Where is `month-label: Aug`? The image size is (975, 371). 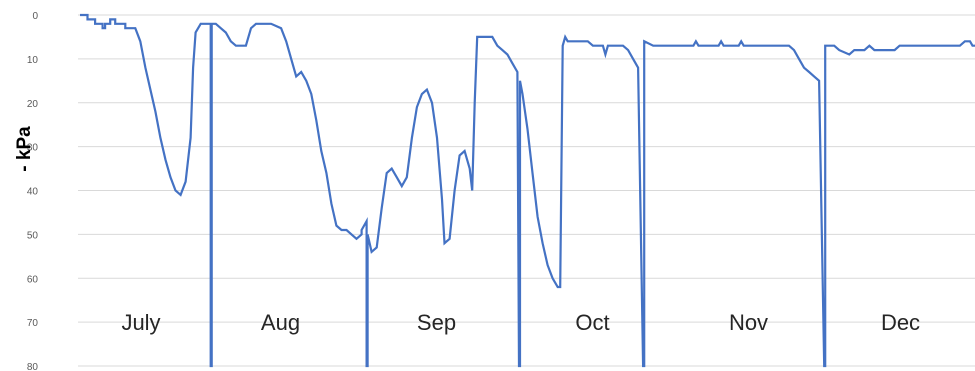
month-label: Aug is located at coordinates (280, 322).